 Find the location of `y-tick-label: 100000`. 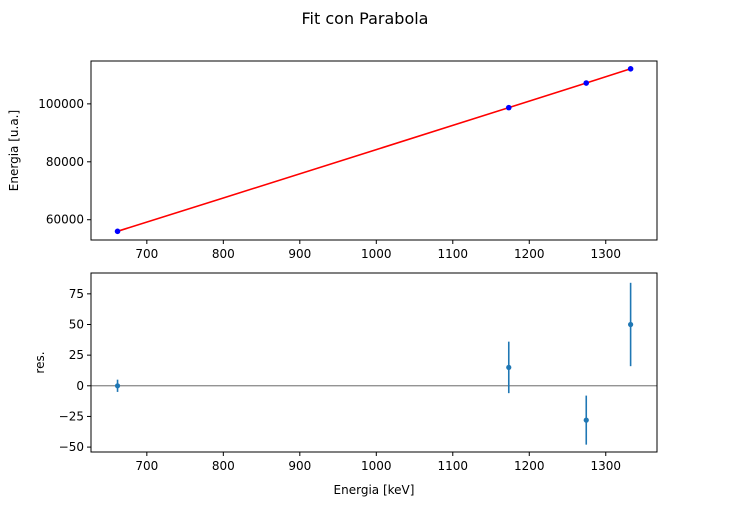

y-tick-label: 100000 is located at coordinates (61, 104).